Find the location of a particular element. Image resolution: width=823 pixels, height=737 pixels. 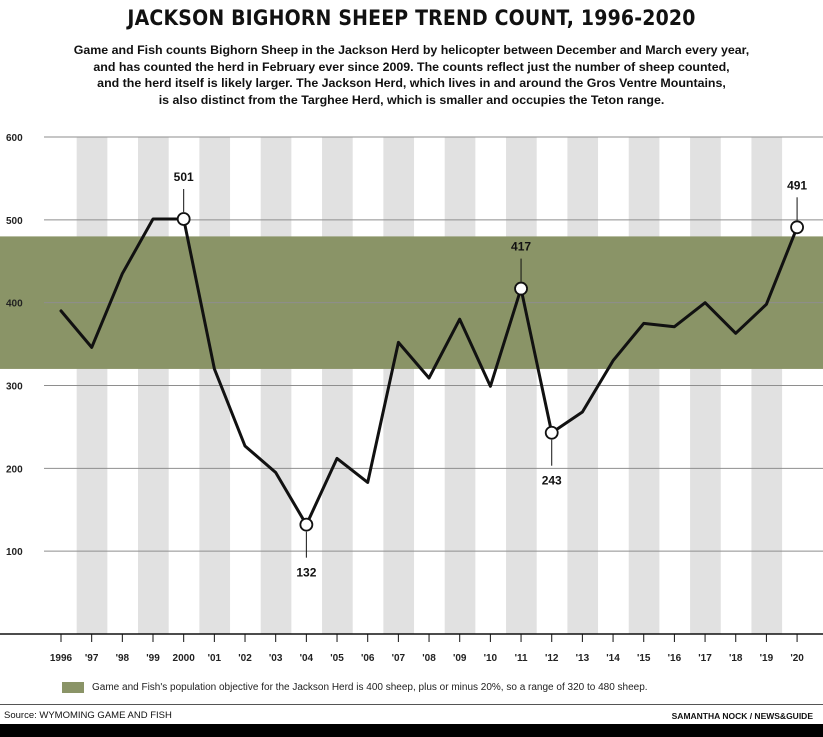

x-tick-label: '04 is located at coordinates (307, 658).